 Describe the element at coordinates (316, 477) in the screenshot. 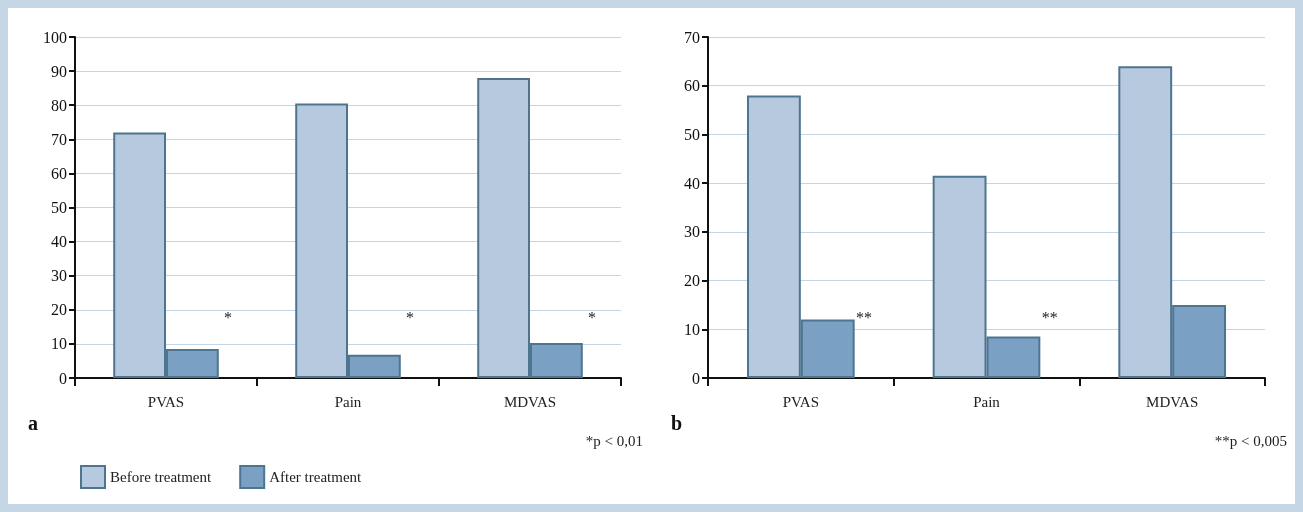

I see `legend-label: After treatment` at that location.